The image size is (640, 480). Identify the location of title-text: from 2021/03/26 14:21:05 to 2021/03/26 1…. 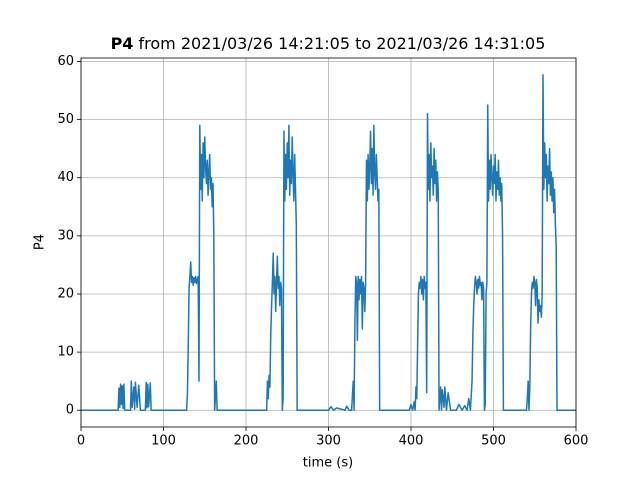
(342, 43).